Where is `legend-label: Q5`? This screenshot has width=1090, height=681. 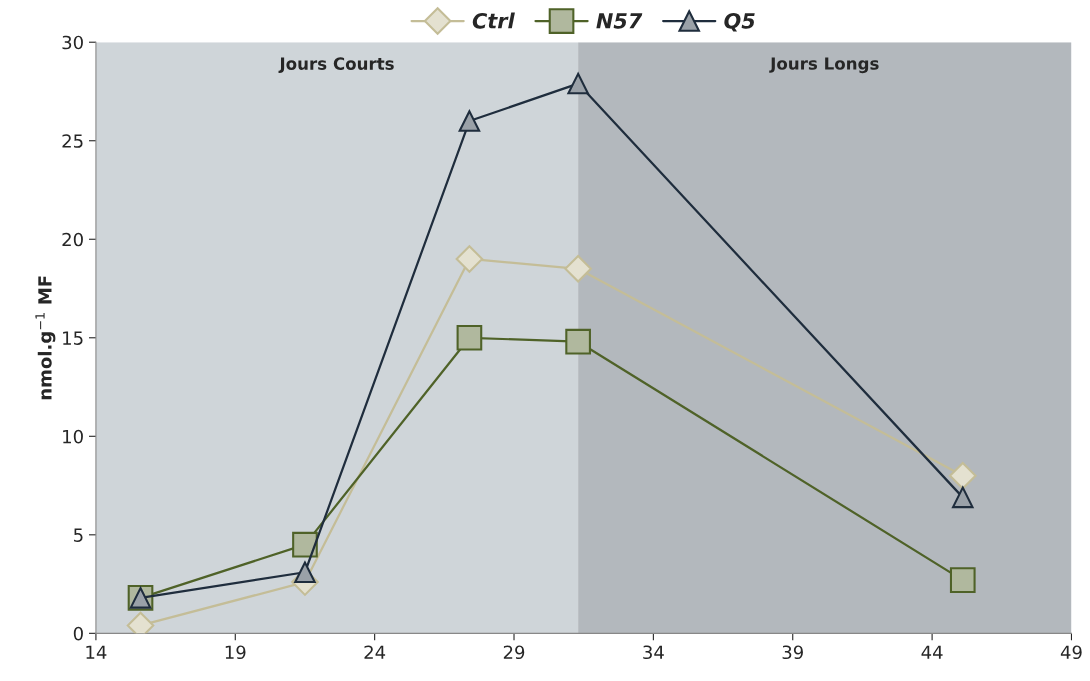 legend-label: Q5 is located at coordinates (739, 22).